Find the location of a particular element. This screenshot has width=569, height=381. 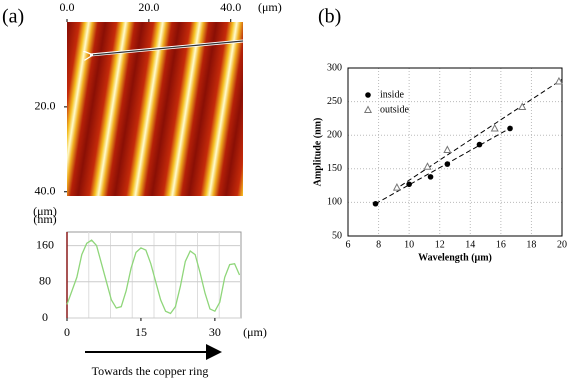

x-tick-label: 20 is located at coordinates (562, 244).